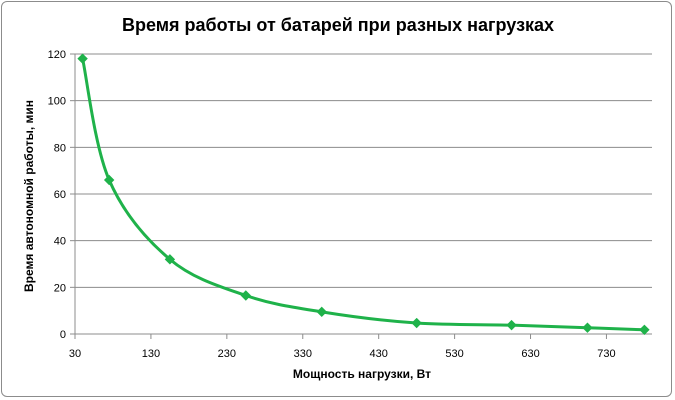 This screenshot has width=675, height=400. What do you see at coordinates (60, 195) in the screenshot?
I see `y-tick-label: 60` at bounding box center [60, 195].